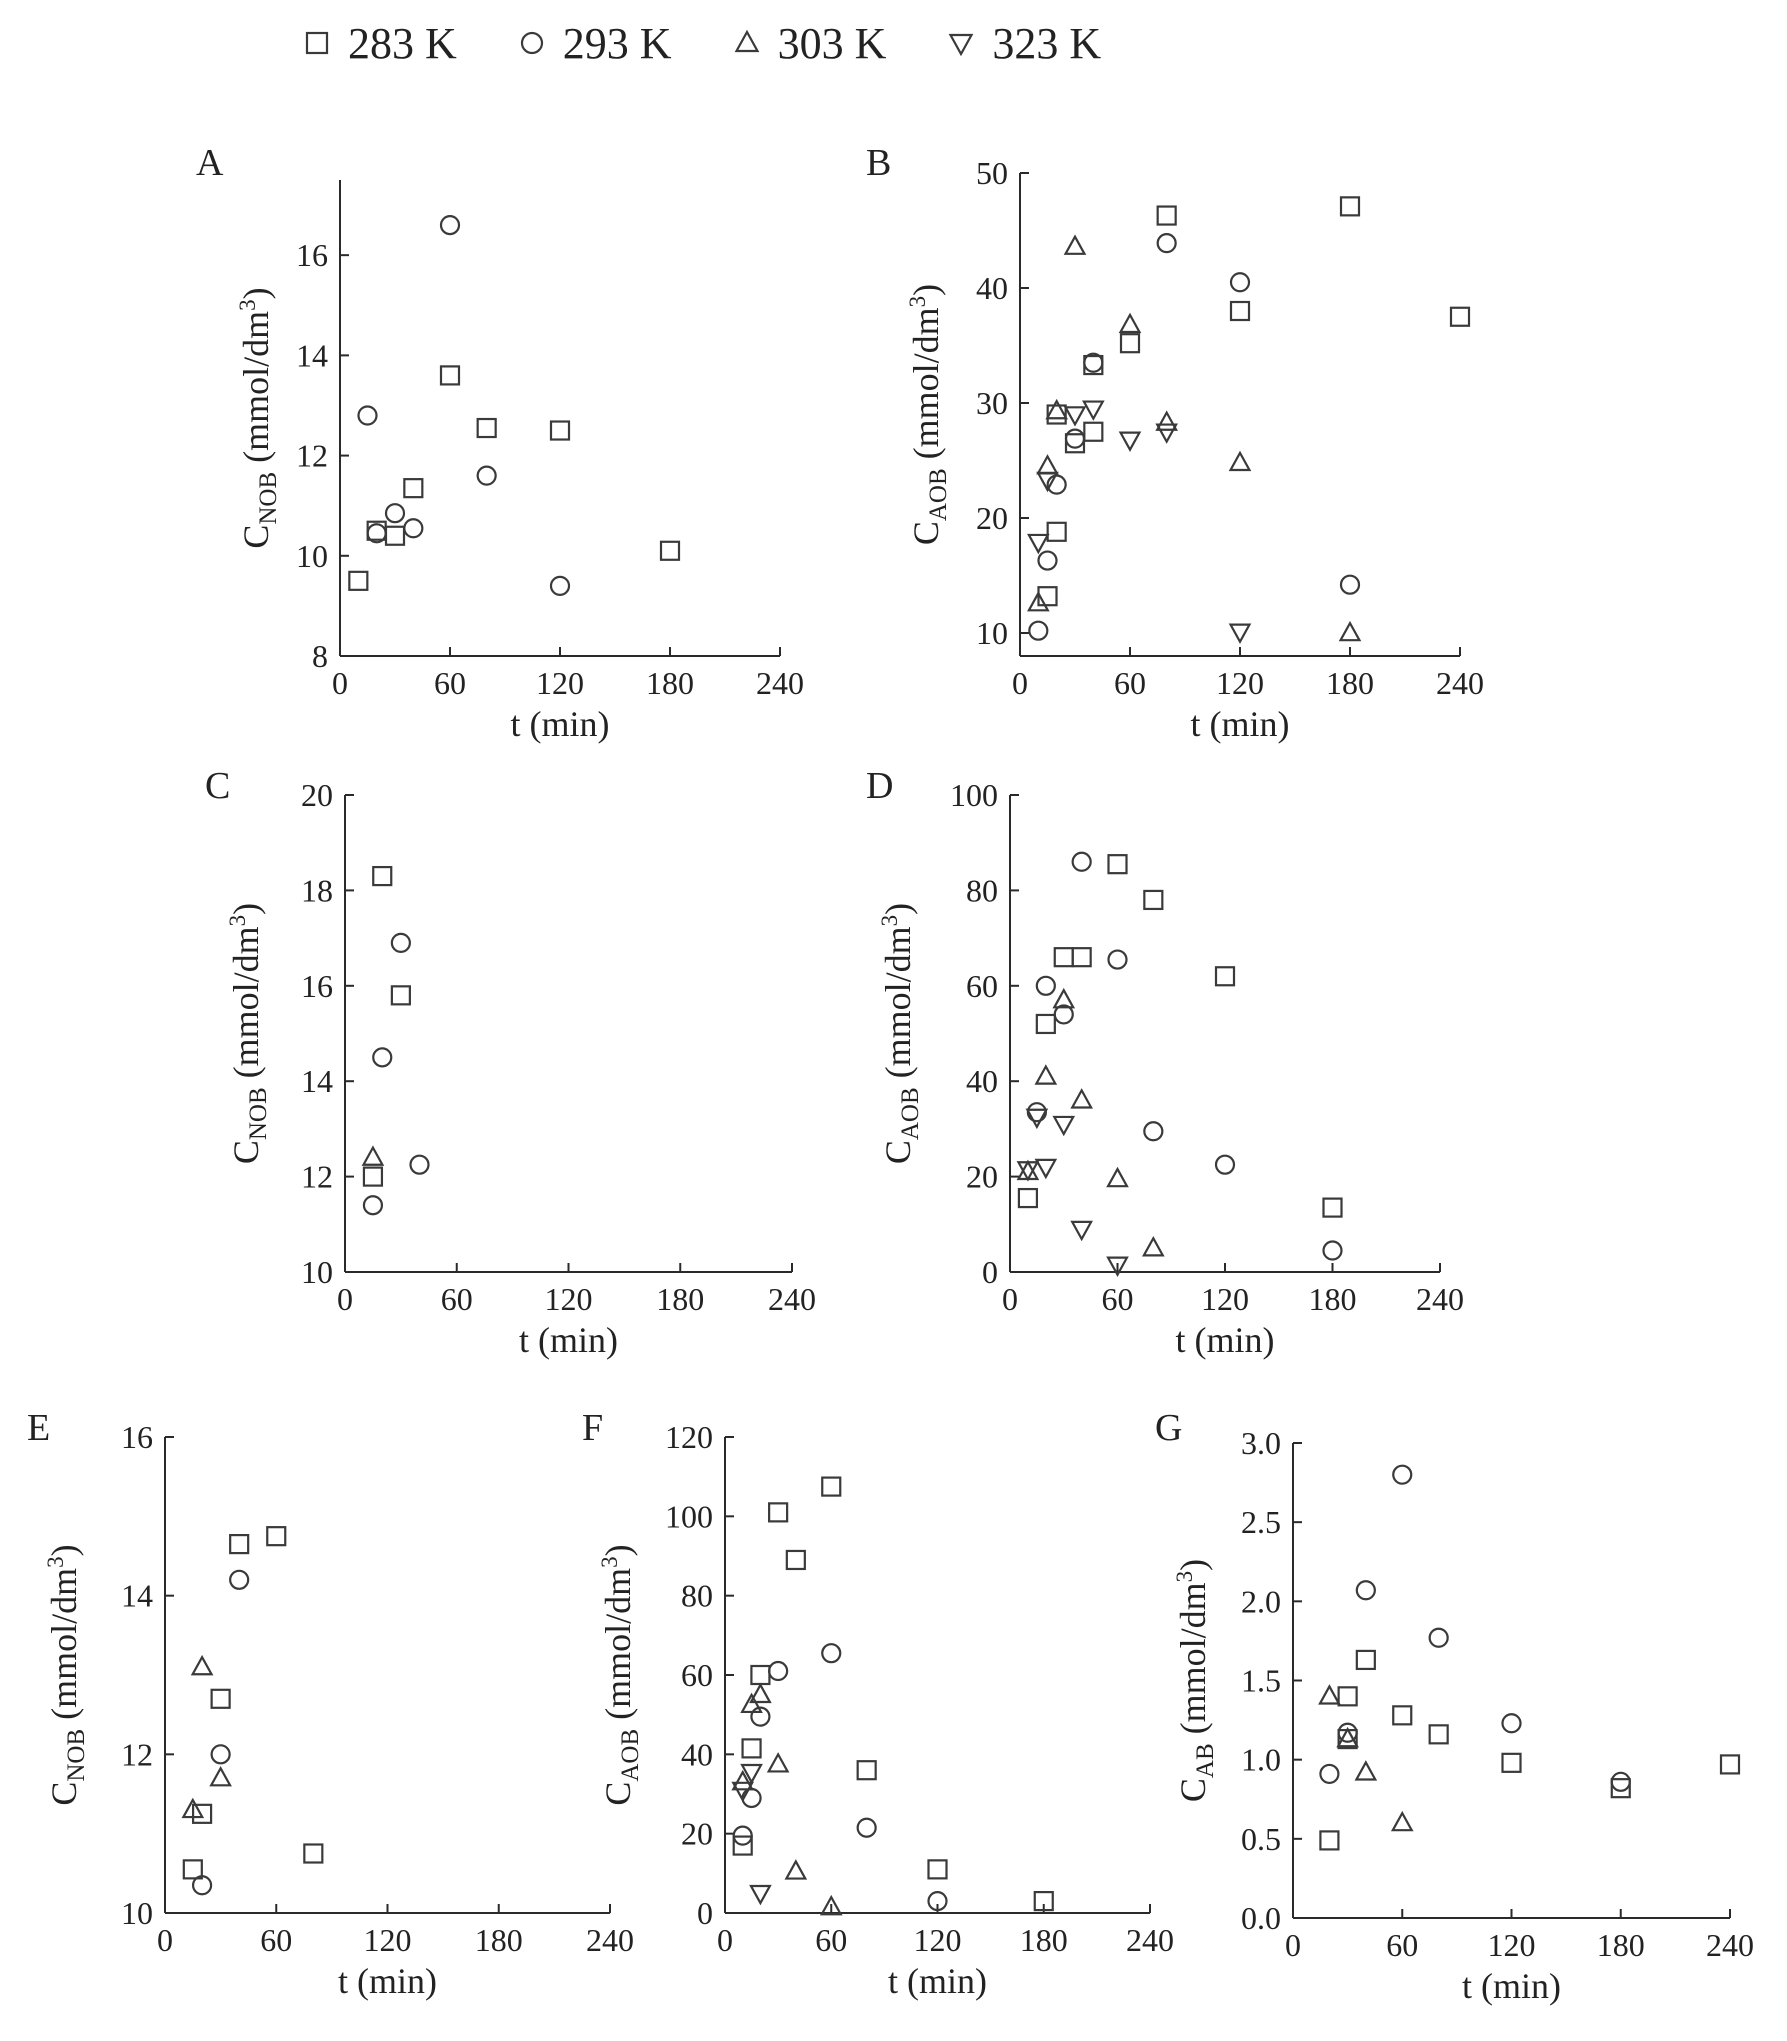 The width and height of the screenshot is (1787, 2041). Describe the element at coordinates (990, 1272) in the screenshot. I see `y-tick-label: 0` at that location.